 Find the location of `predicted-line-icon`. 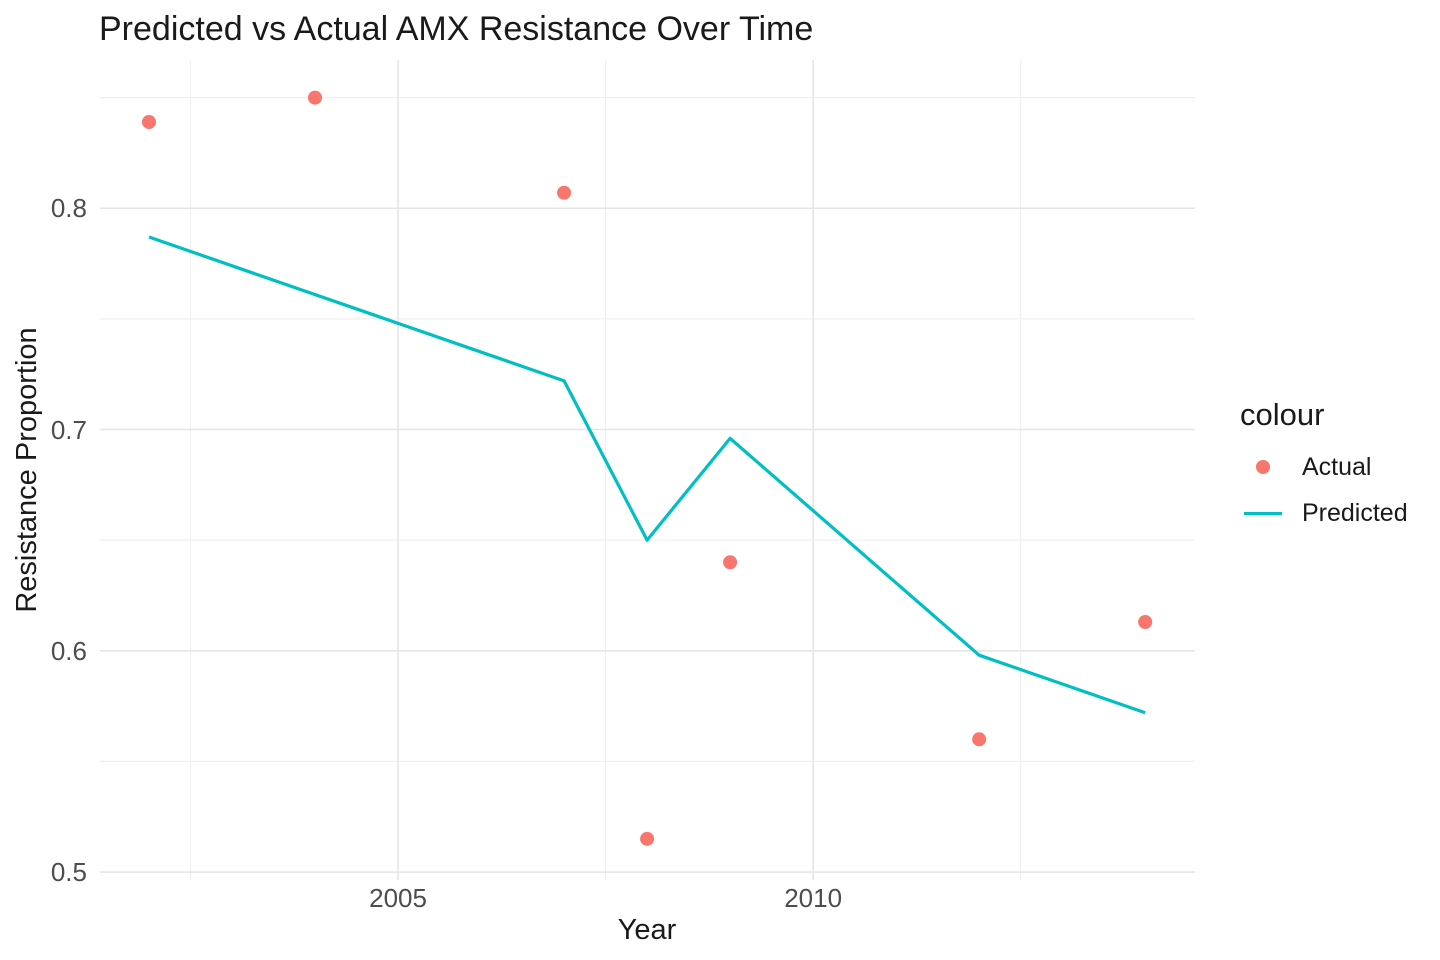

predicted-line-icon is located at coordinates (1263, 513).